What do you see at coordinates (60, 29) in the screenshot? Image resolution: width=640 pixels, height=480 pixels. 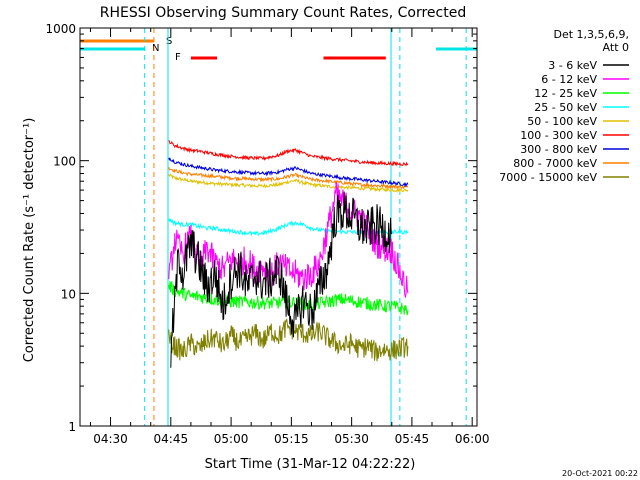 I see `y-tick-label: 1000` at bounding box center [60, 29].